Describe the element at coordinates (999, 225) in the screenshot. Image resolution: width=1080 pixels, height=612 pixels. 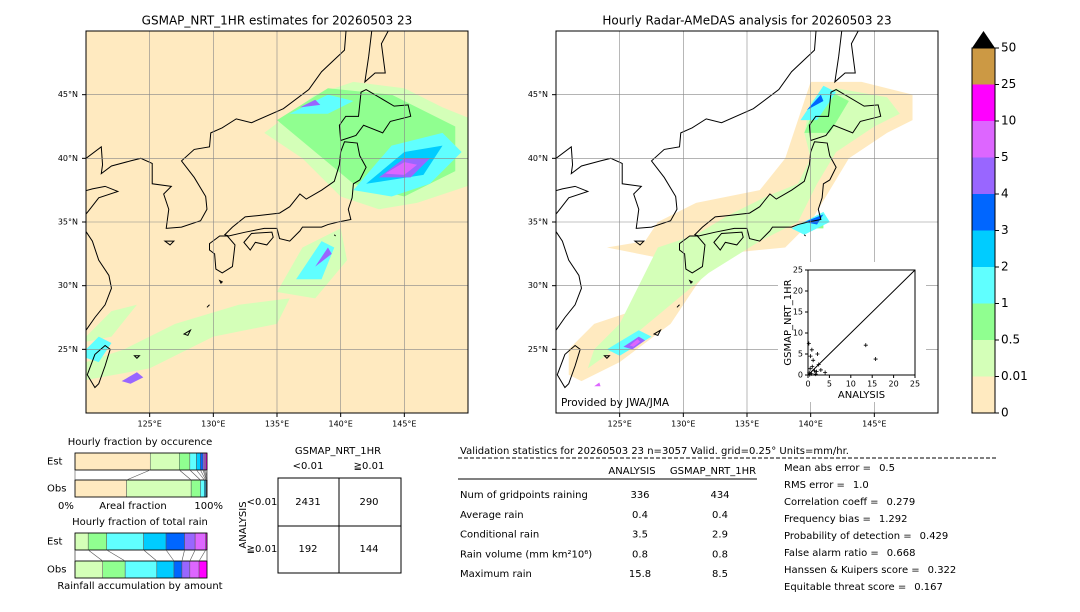
I see `colorbar: 0 0.01 0.5 1 2 3 4 5 10 25 50` at that location.